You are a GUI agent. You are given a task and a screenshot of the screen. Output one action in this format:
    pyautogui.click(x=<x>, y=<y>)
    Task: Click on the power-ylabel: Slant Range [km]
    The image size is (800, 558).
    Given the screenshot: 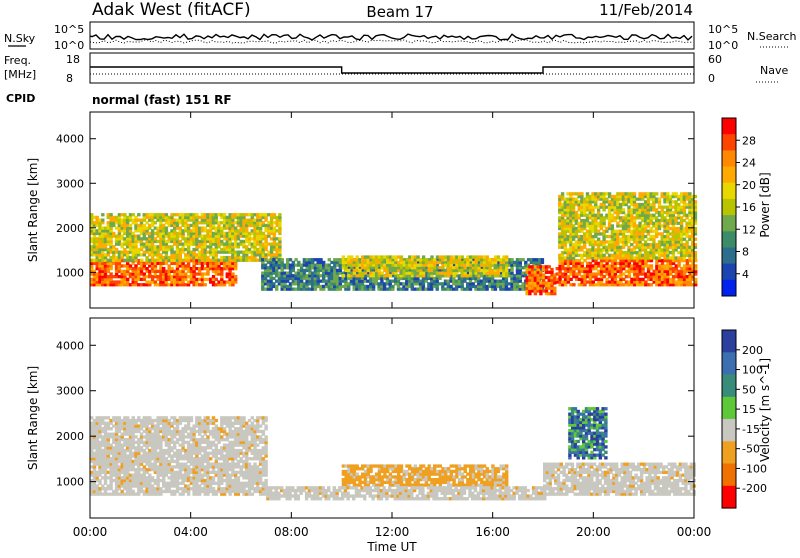 What is the action you would take?
    pyautogui.click(x=33, y=210)
    